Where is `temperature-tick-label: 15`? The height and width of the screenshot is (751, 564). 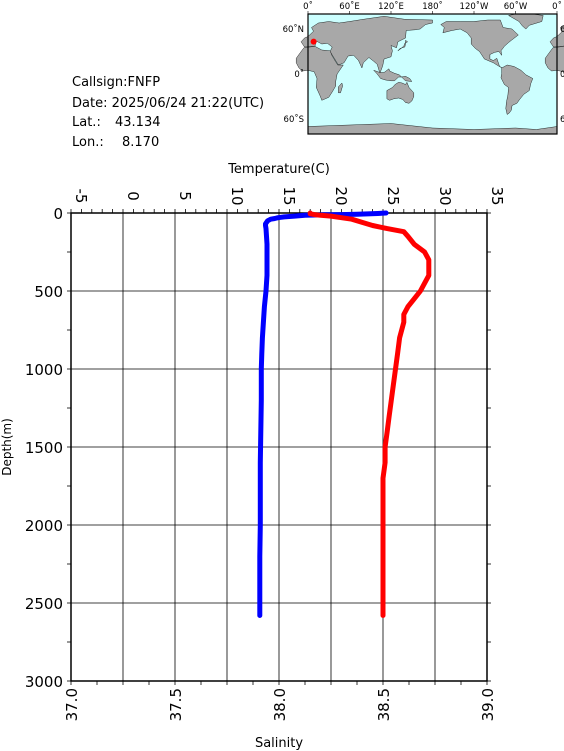
temperature-tick-label: 15 is located at coordinates (289, 195).